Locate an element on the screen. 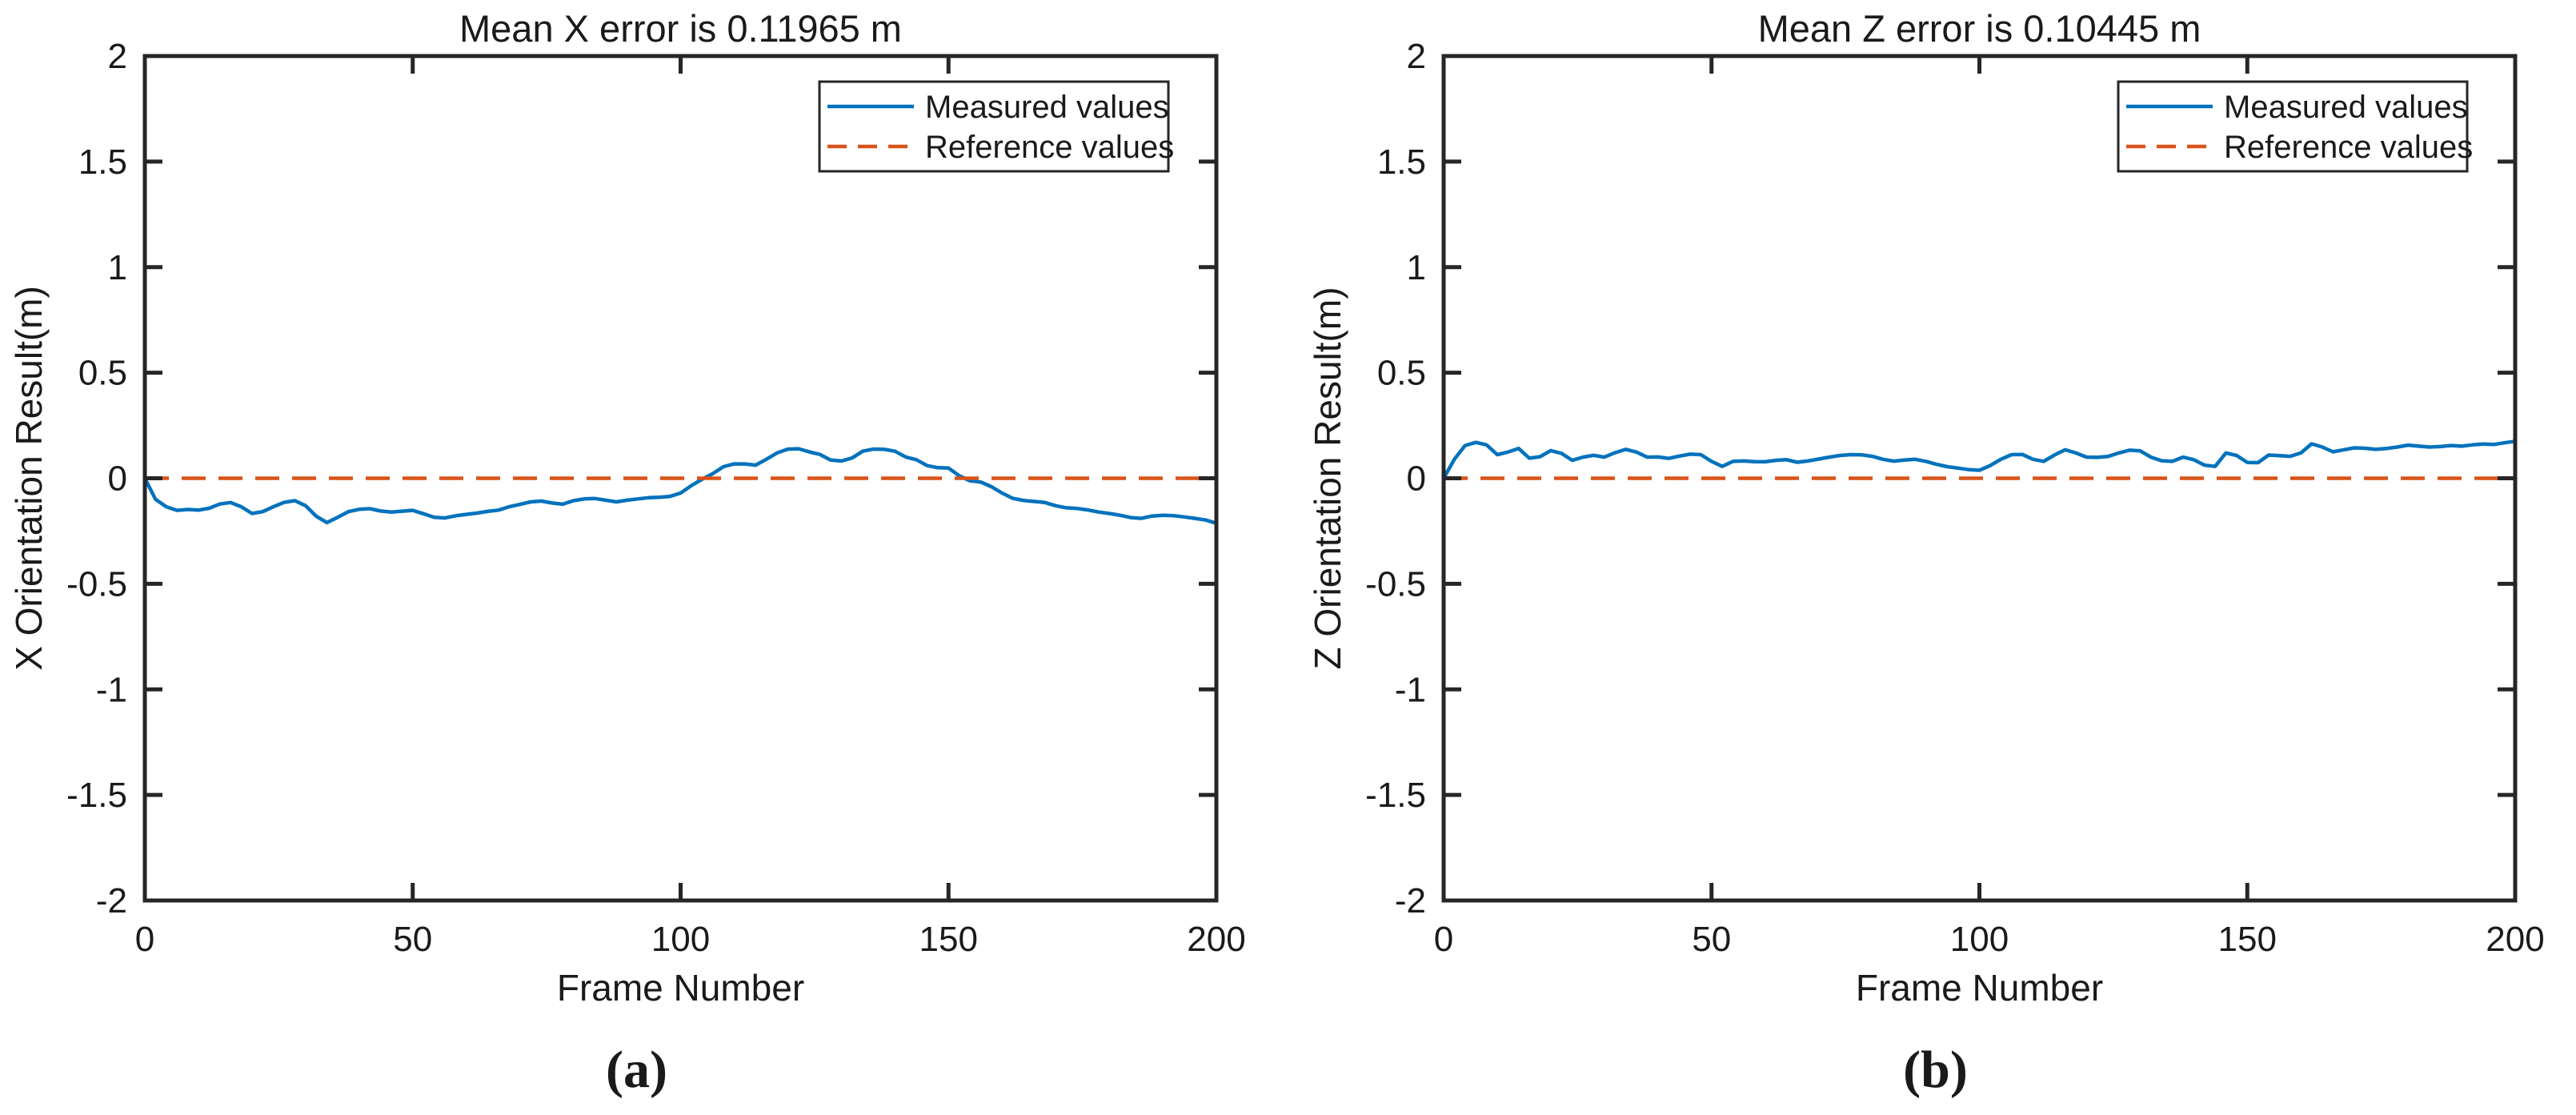 The image size is (2576, 1115). plot-b-x-tick-label: 100 is located at coordinates (1979, 939).